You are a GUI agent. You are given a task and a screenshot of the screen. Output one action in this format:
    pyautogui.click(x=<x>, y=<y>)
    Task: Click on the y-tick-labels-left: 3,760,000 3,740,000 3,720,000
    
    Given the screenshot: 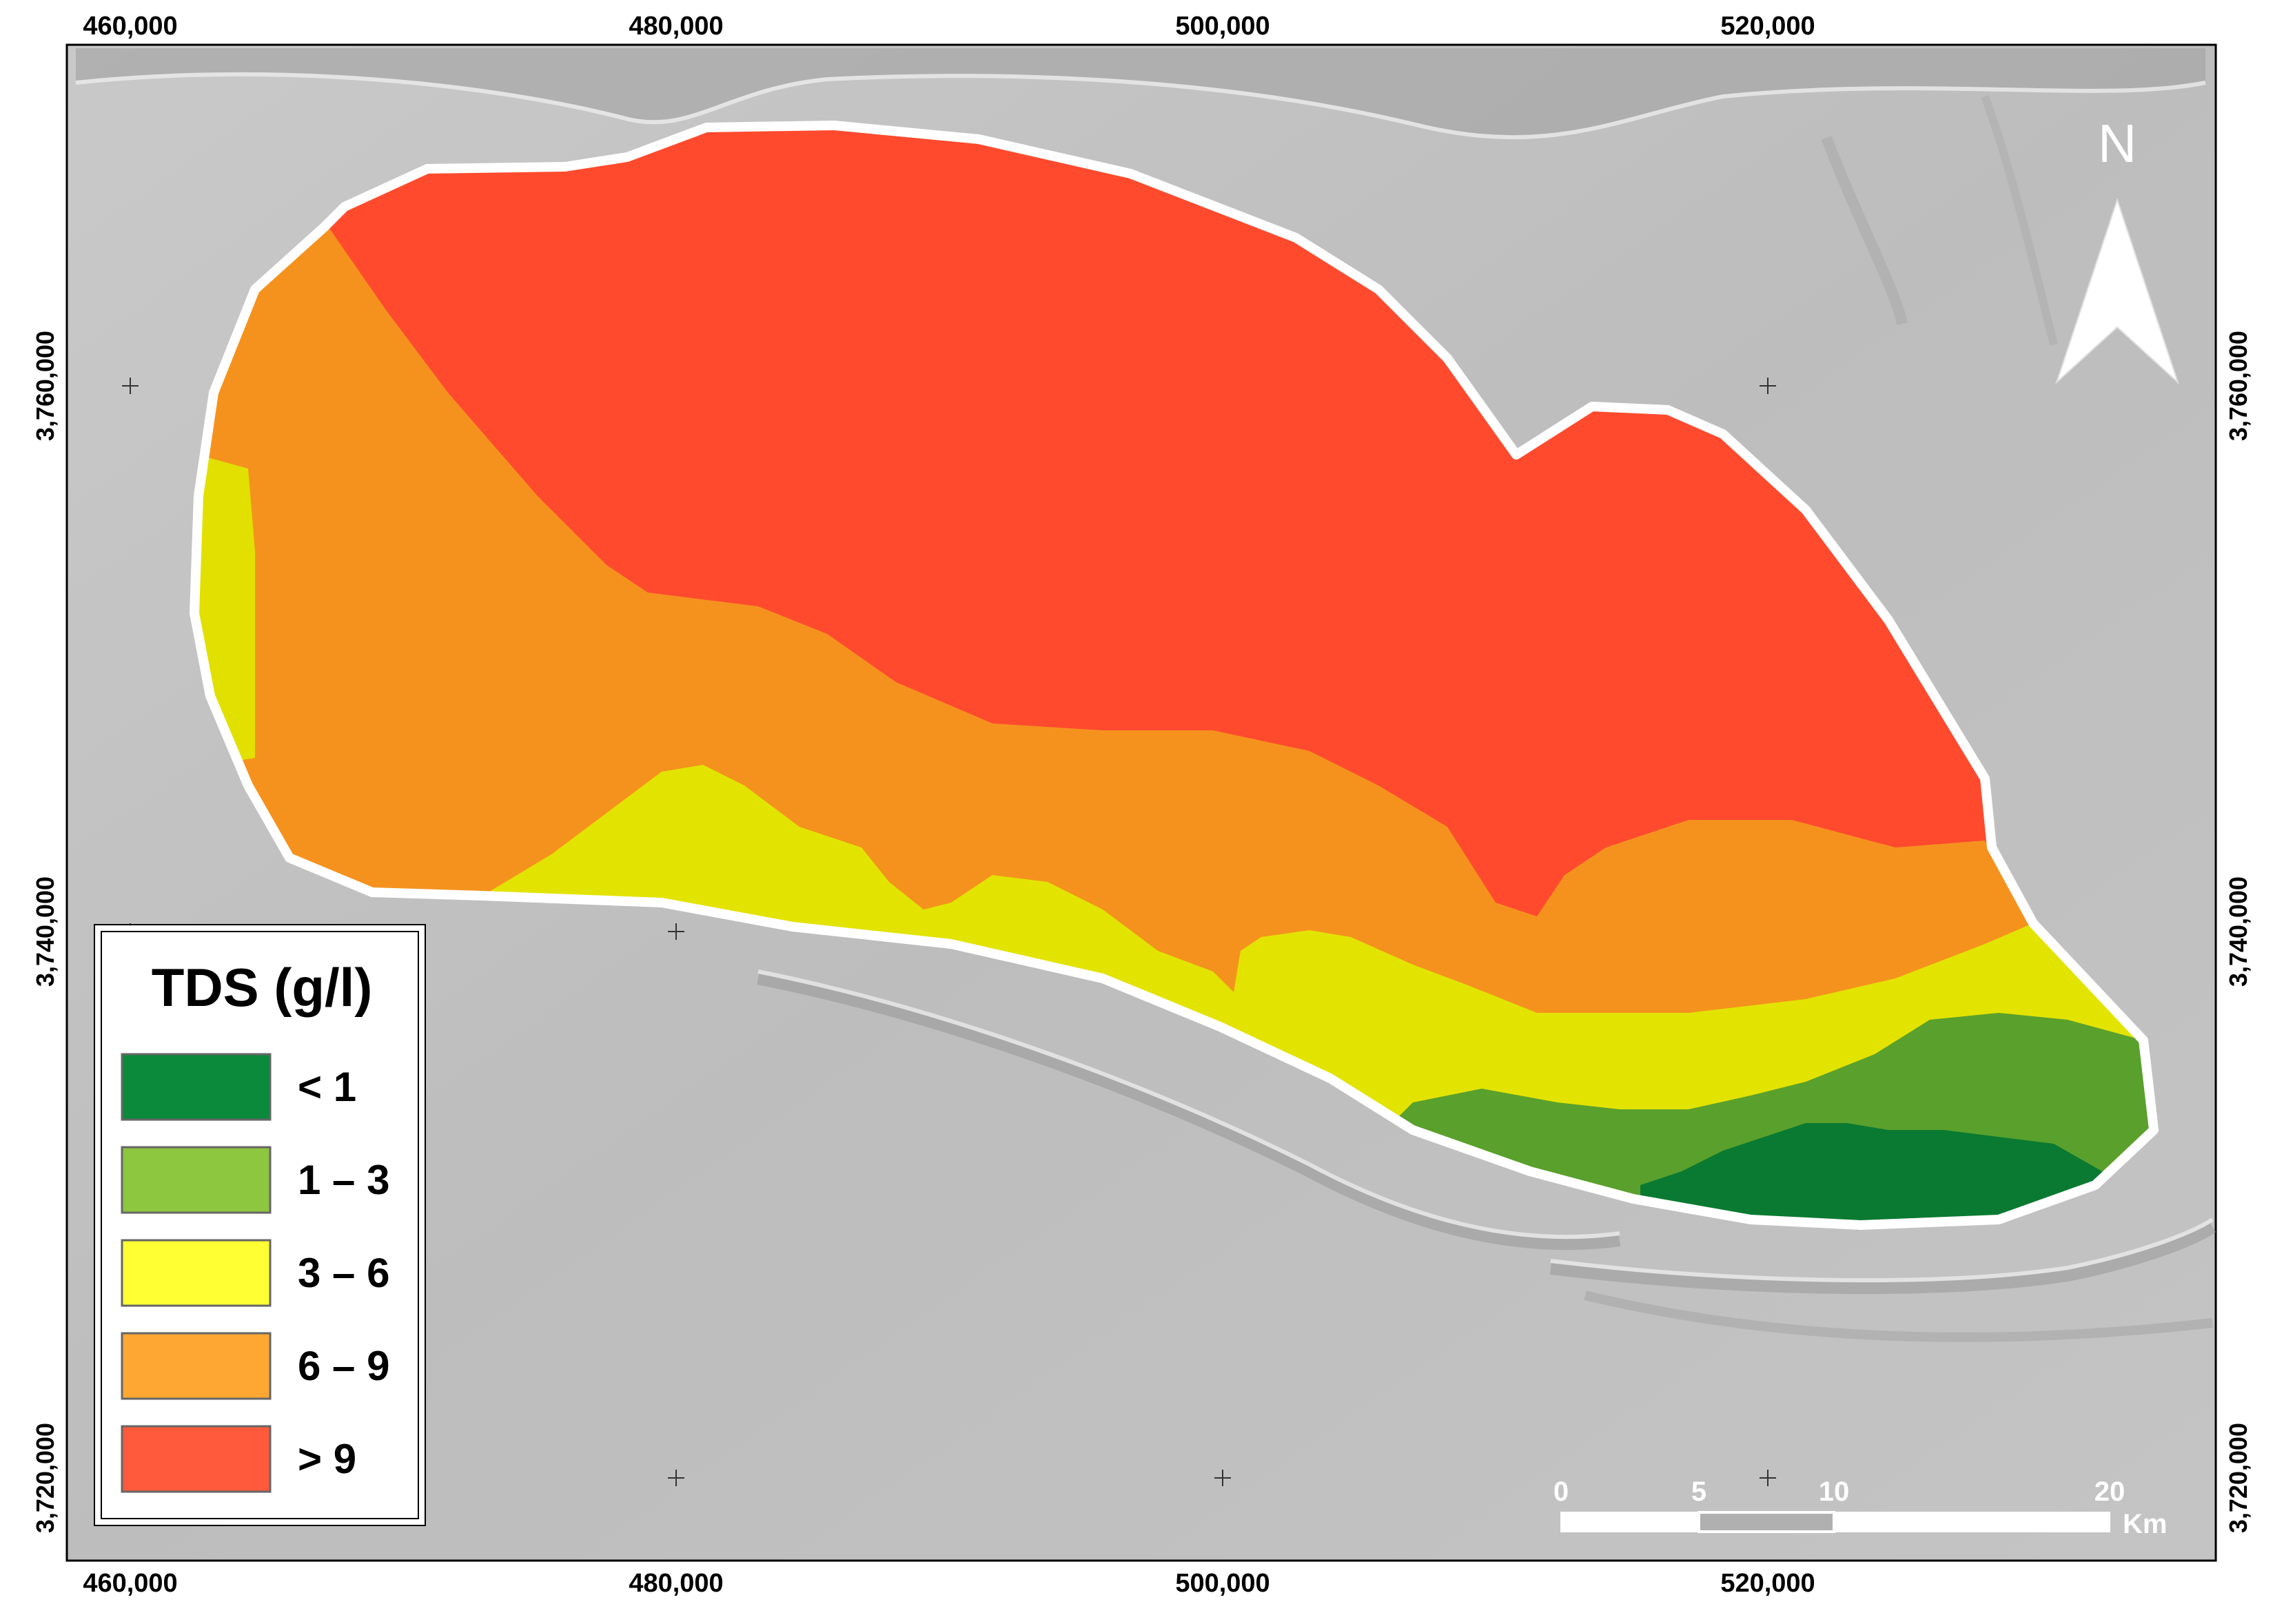 What is the action you would take?
    pyautogui.click(x=45, y=932)
    